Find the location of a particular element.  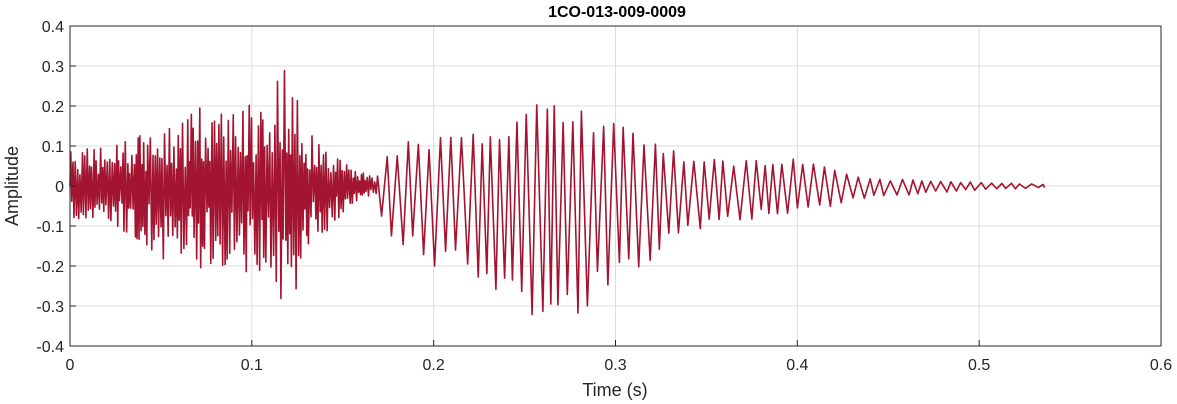

x-tick-label: 0.4 is located at coordinates (797, 365).